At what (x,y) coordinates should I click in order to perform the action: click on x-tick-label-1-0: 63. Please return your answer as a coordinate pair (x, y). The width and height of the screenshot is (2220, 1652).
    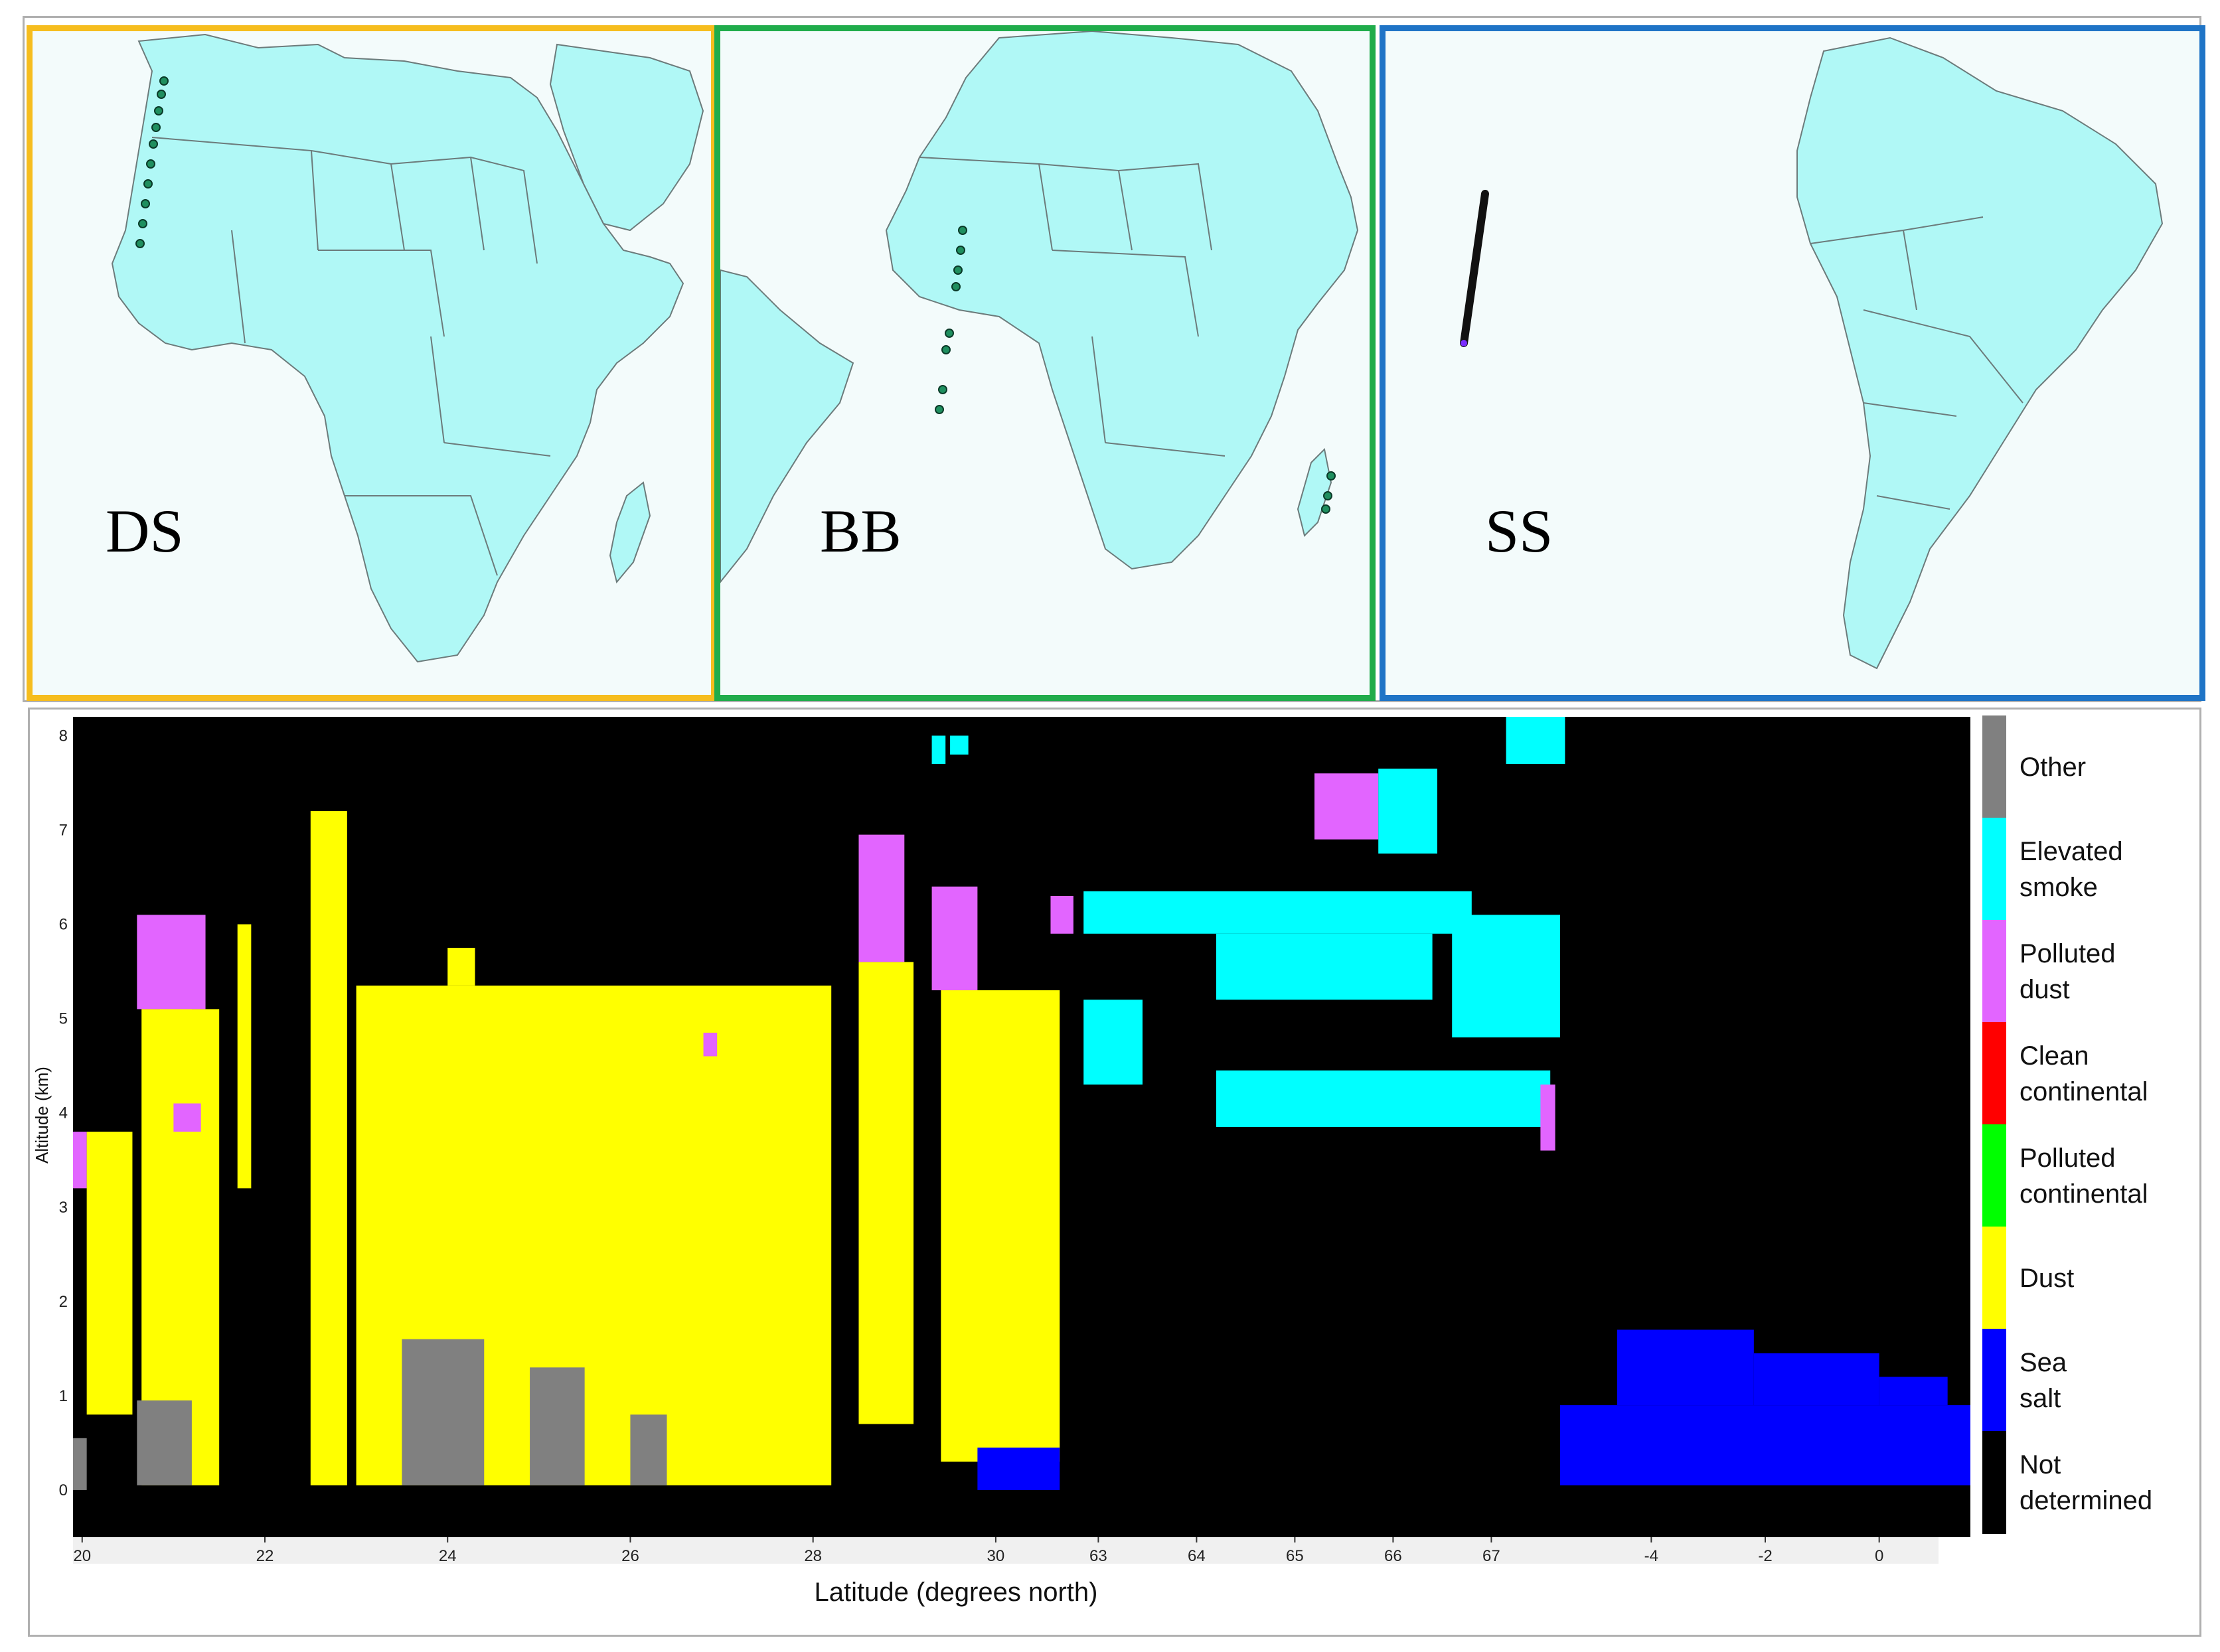
    Looking at the image, I should click on (1098, 1556).